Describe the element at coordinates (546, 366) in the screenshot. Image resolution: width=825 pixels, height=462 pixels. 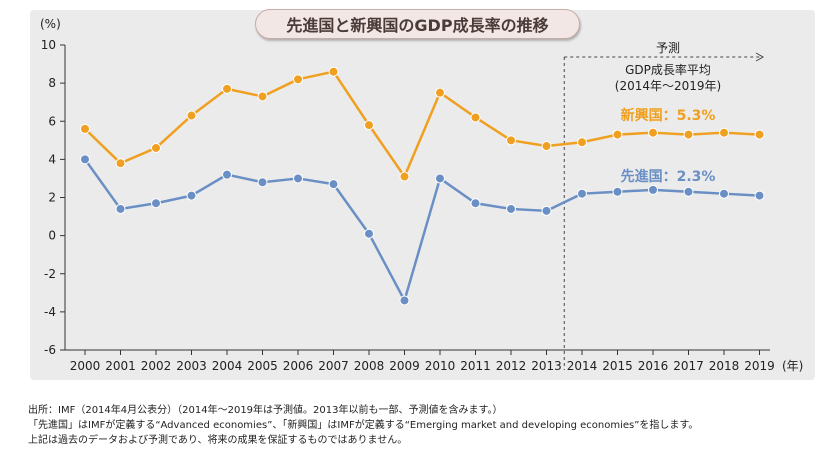
I see `x-tick-label: 2013` at that location.